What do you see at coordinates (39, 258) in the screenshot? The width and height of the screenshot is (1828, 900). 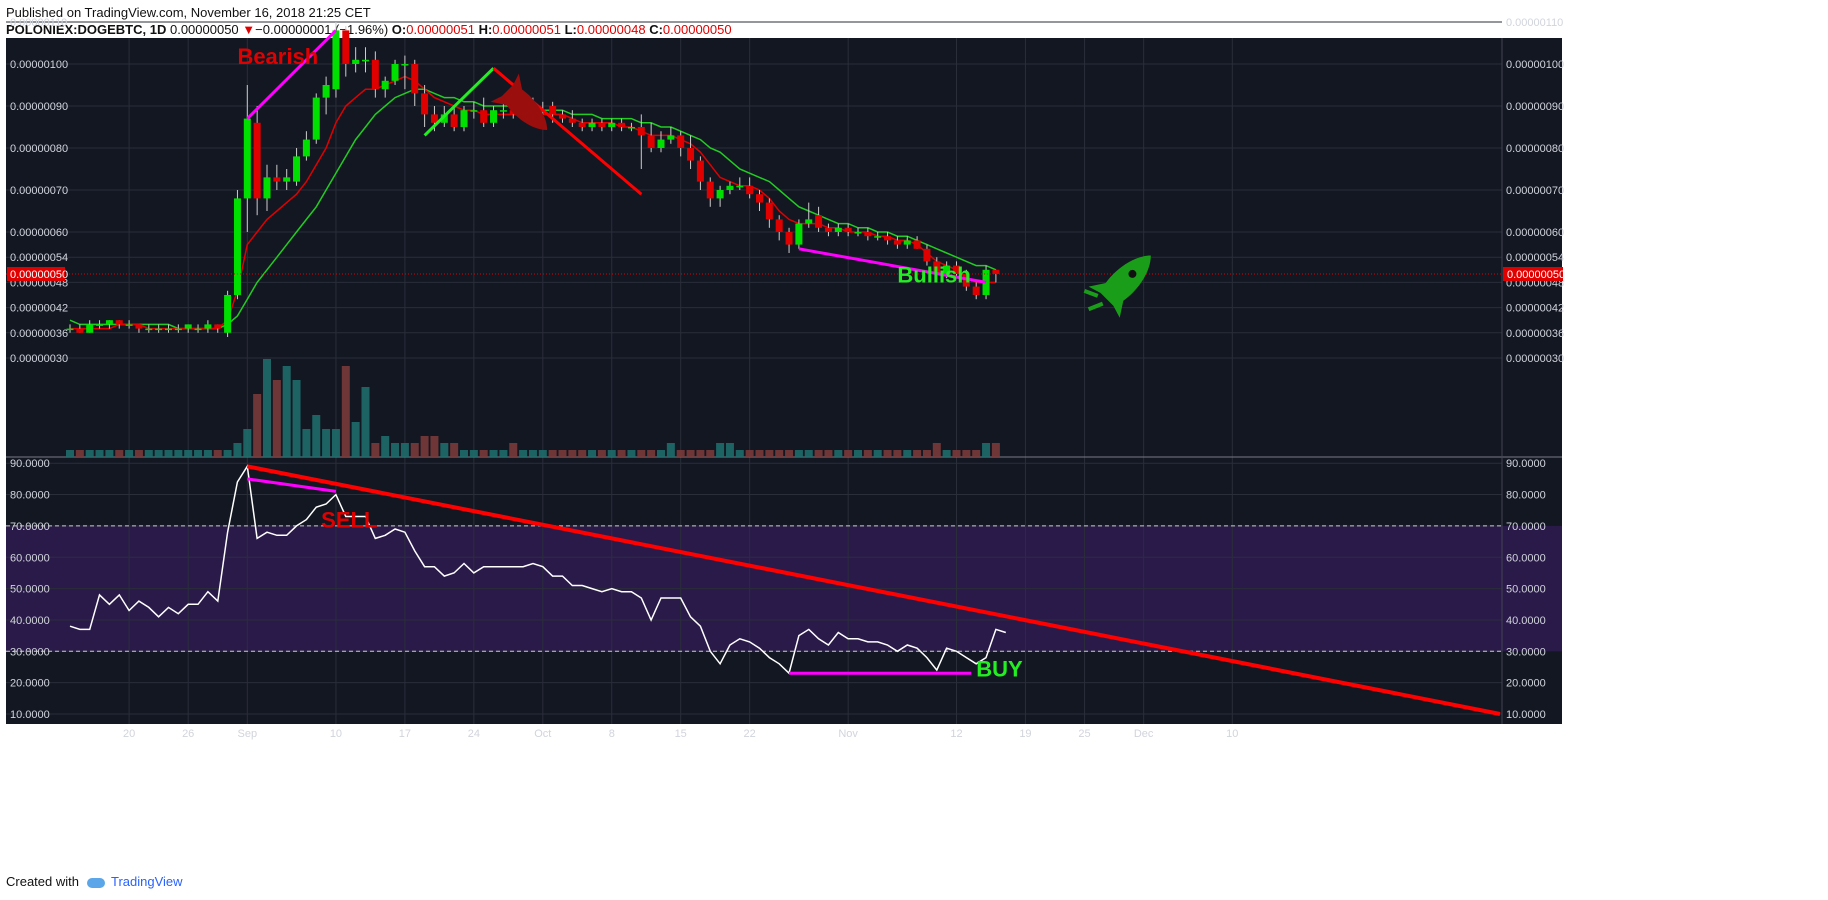 I see `price-tick-label-left: 0.00000054` at bounding box center [39, 258].